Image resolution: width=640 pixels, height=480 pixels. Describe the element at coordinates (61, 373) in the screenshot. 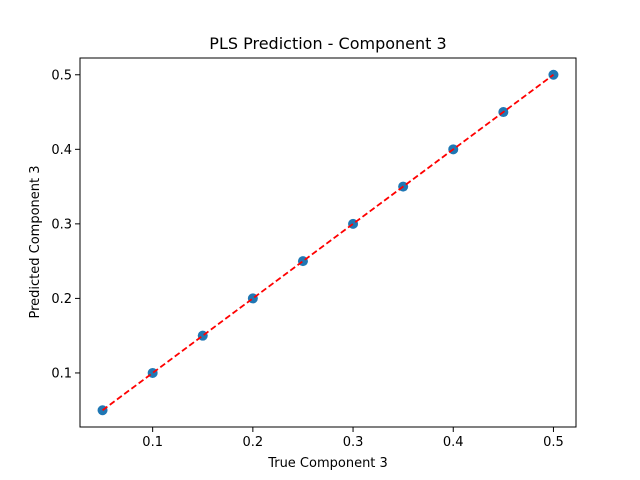

I see `y-tick-label: 0.1` at that location.